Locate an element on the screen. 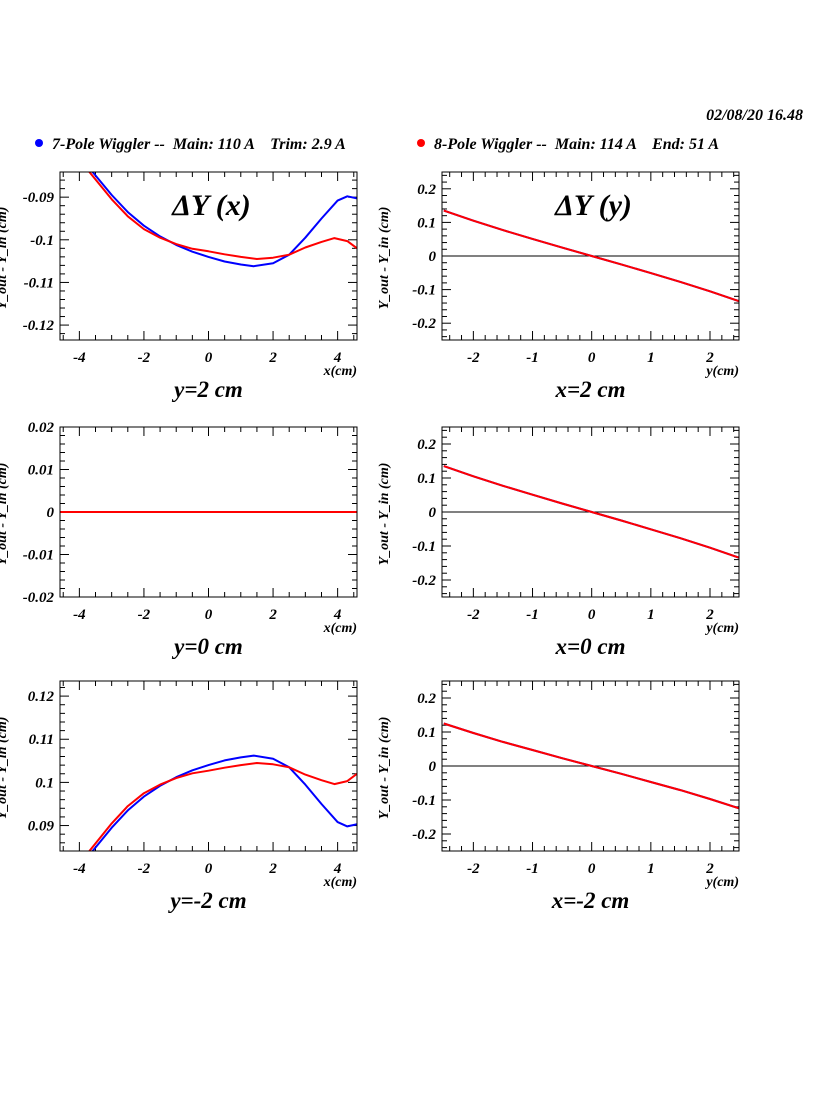 The width and height of the screenshot is (825, 1100). plot-title: ΔY (x) is located at coordinates (211, 205).